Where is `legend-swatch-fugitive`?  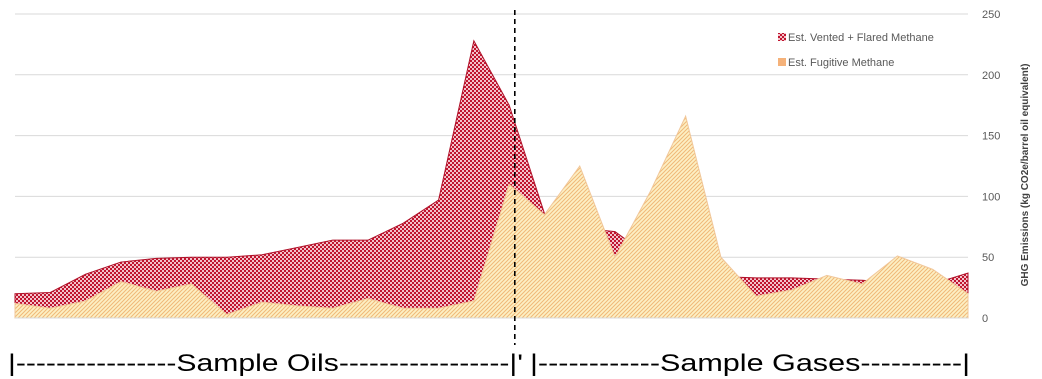
legend-swatch-fugitive is located at coordinates (782, 62).